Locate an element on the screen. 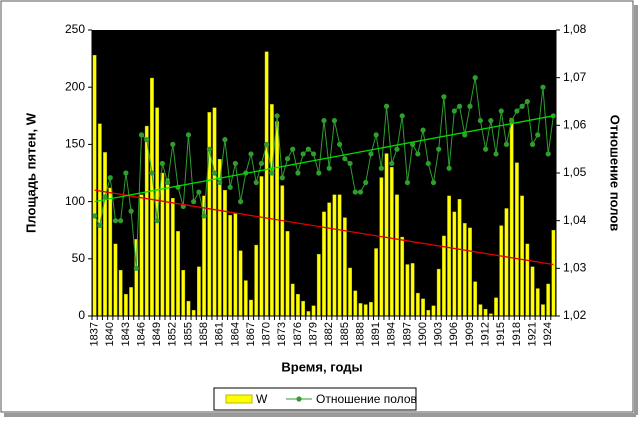  y2-tick-label: 1,03 is located at coordinates (575, 268).